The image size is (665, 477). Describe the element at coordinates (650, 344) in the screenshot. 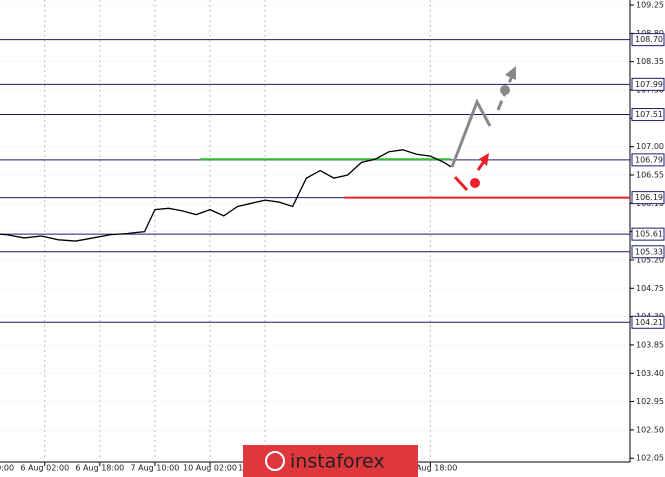

I see `y-tick-label: 103.85` at that location.